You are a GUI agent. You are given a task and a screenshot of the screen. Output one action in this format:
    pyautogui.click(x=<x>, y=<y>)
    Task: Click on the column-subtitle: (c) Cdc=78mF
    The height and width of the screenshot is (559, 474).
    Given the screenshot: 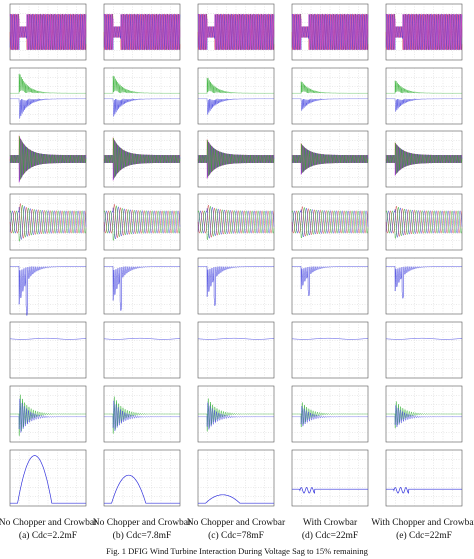 What is the action you would take?
    pyautogui.click(x=236, y=535)
    